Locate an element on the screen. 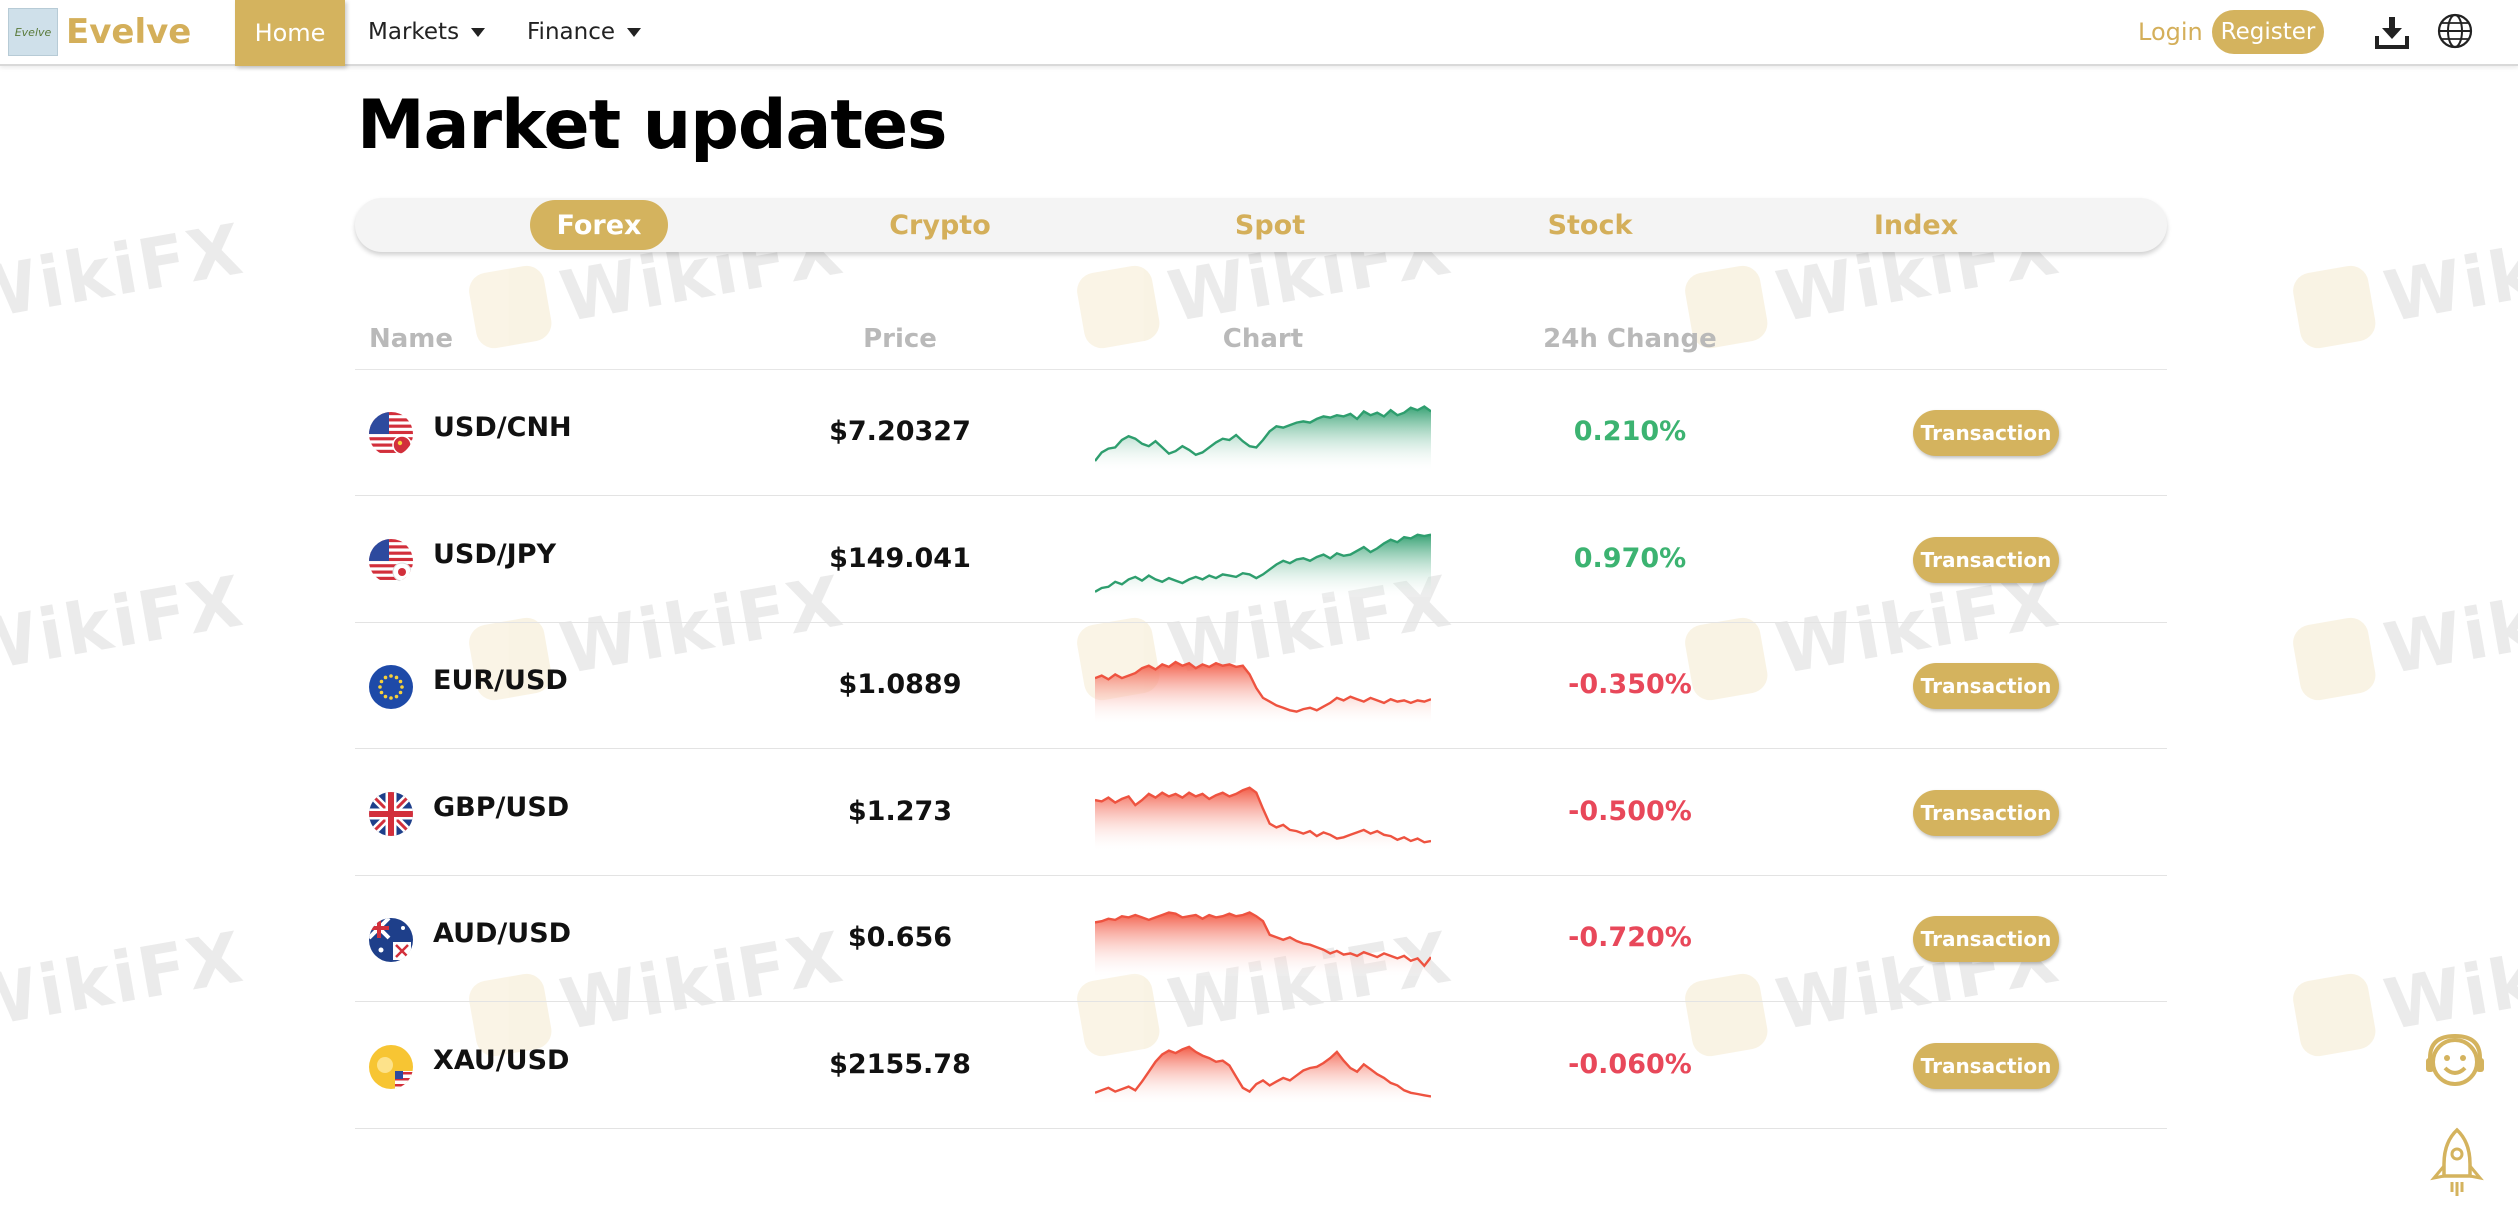 The width and height of the screenshot is (2518, 1219). customer-support-icon is located at coordinates (2455, 1063).